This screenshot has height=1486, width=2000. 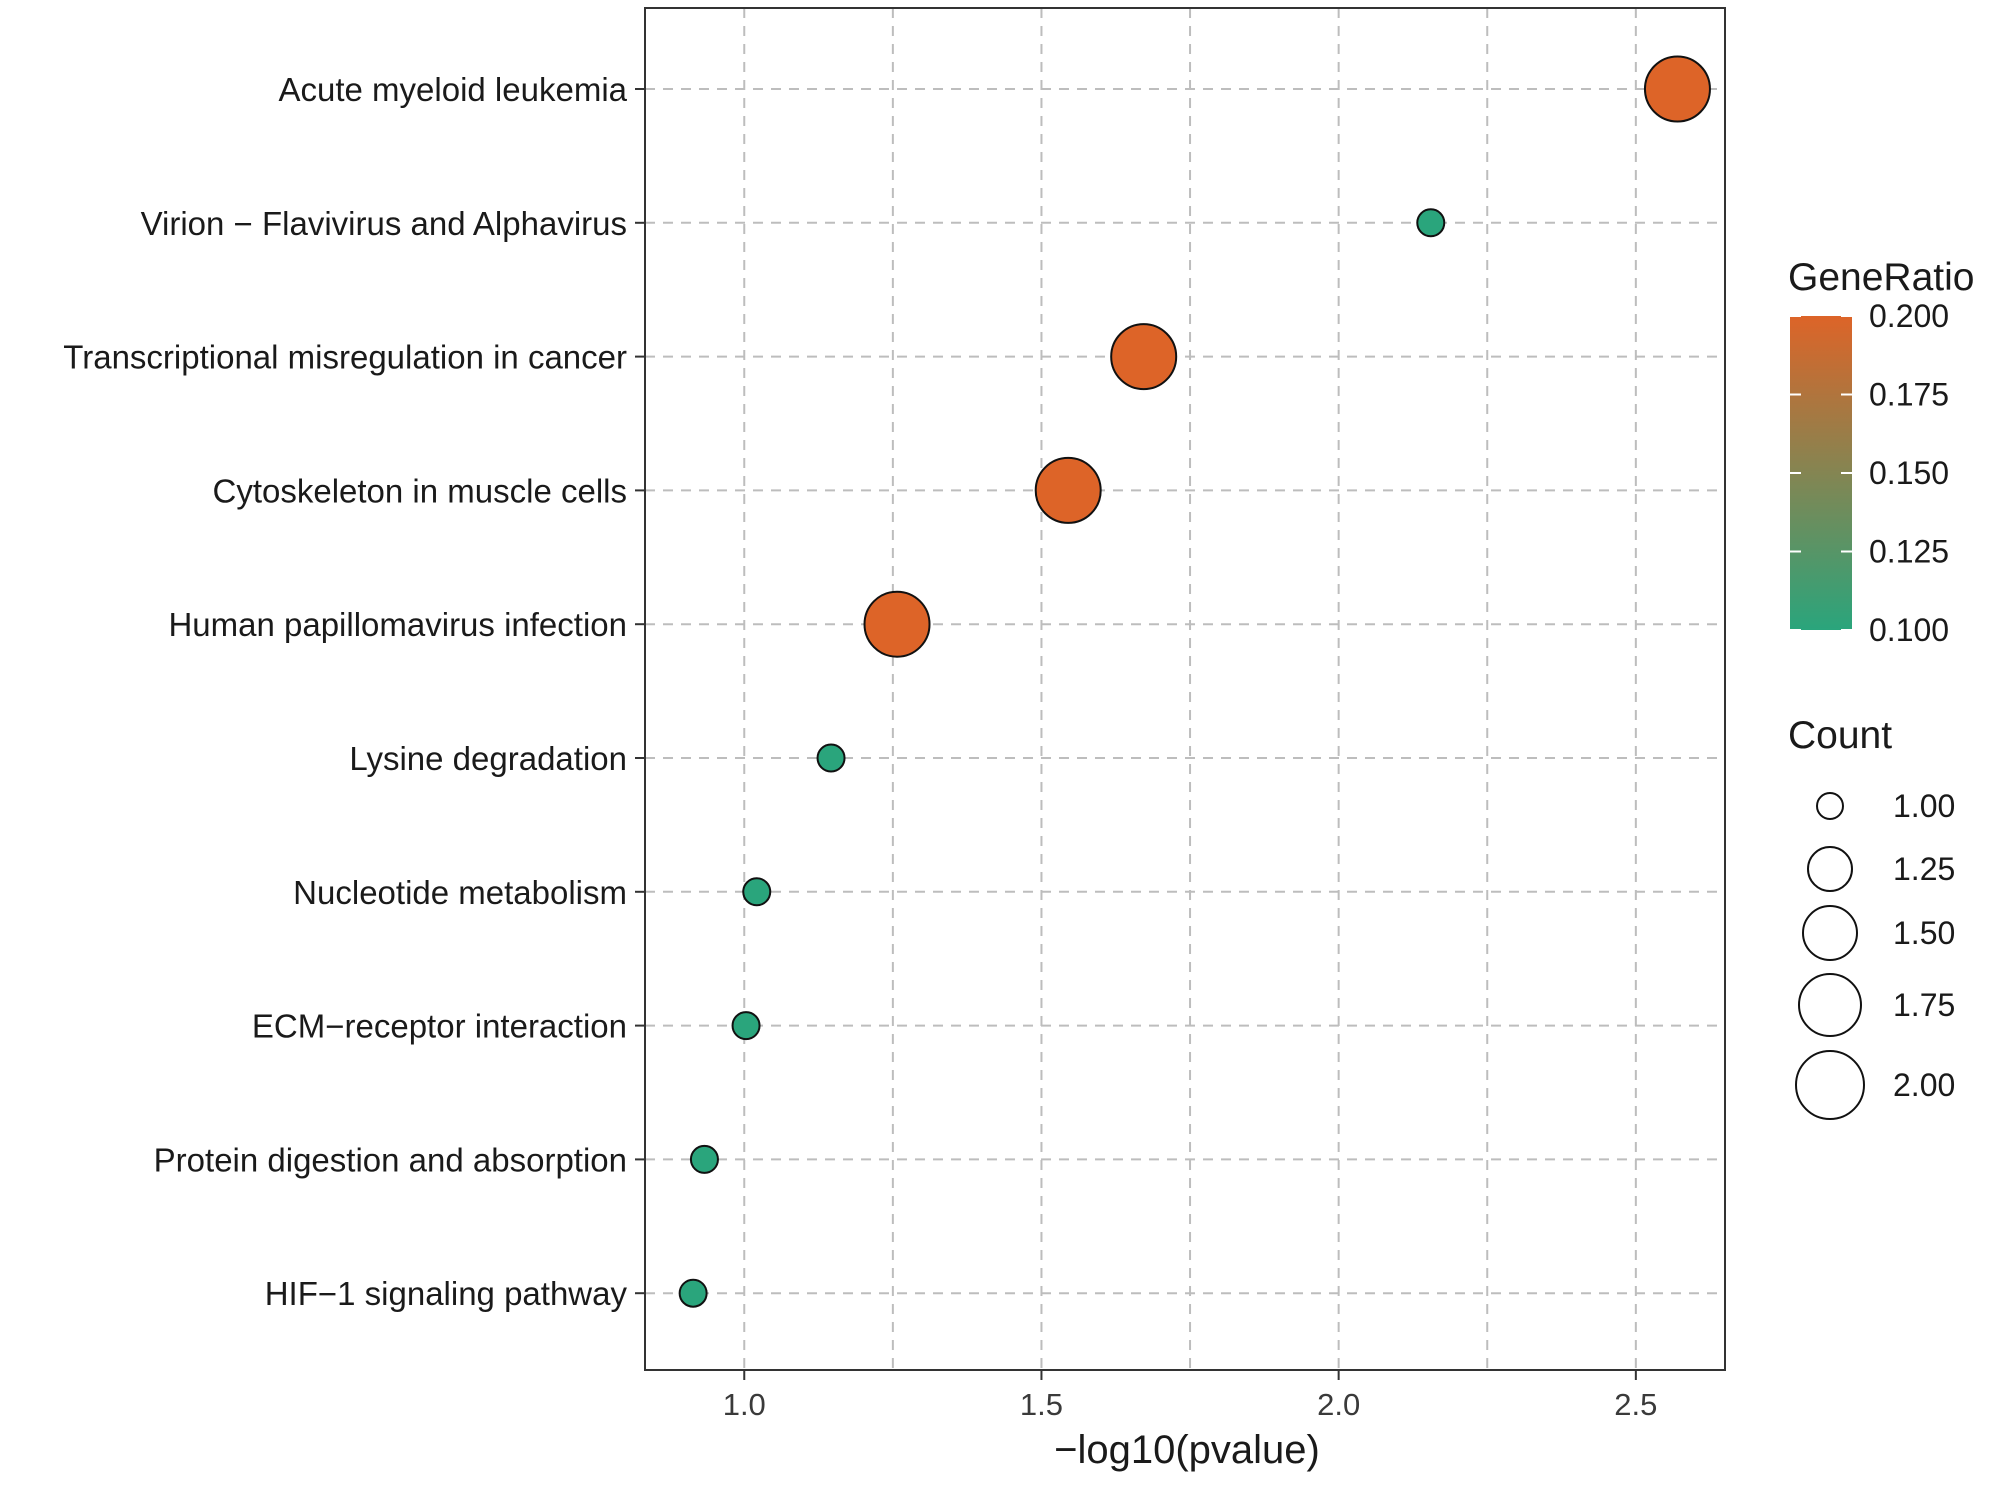 What do you see at coordinates (1924, 1005) in the screenshot?
I see `size-legend-label: 1.75` at bounding box center [1924, 1005].